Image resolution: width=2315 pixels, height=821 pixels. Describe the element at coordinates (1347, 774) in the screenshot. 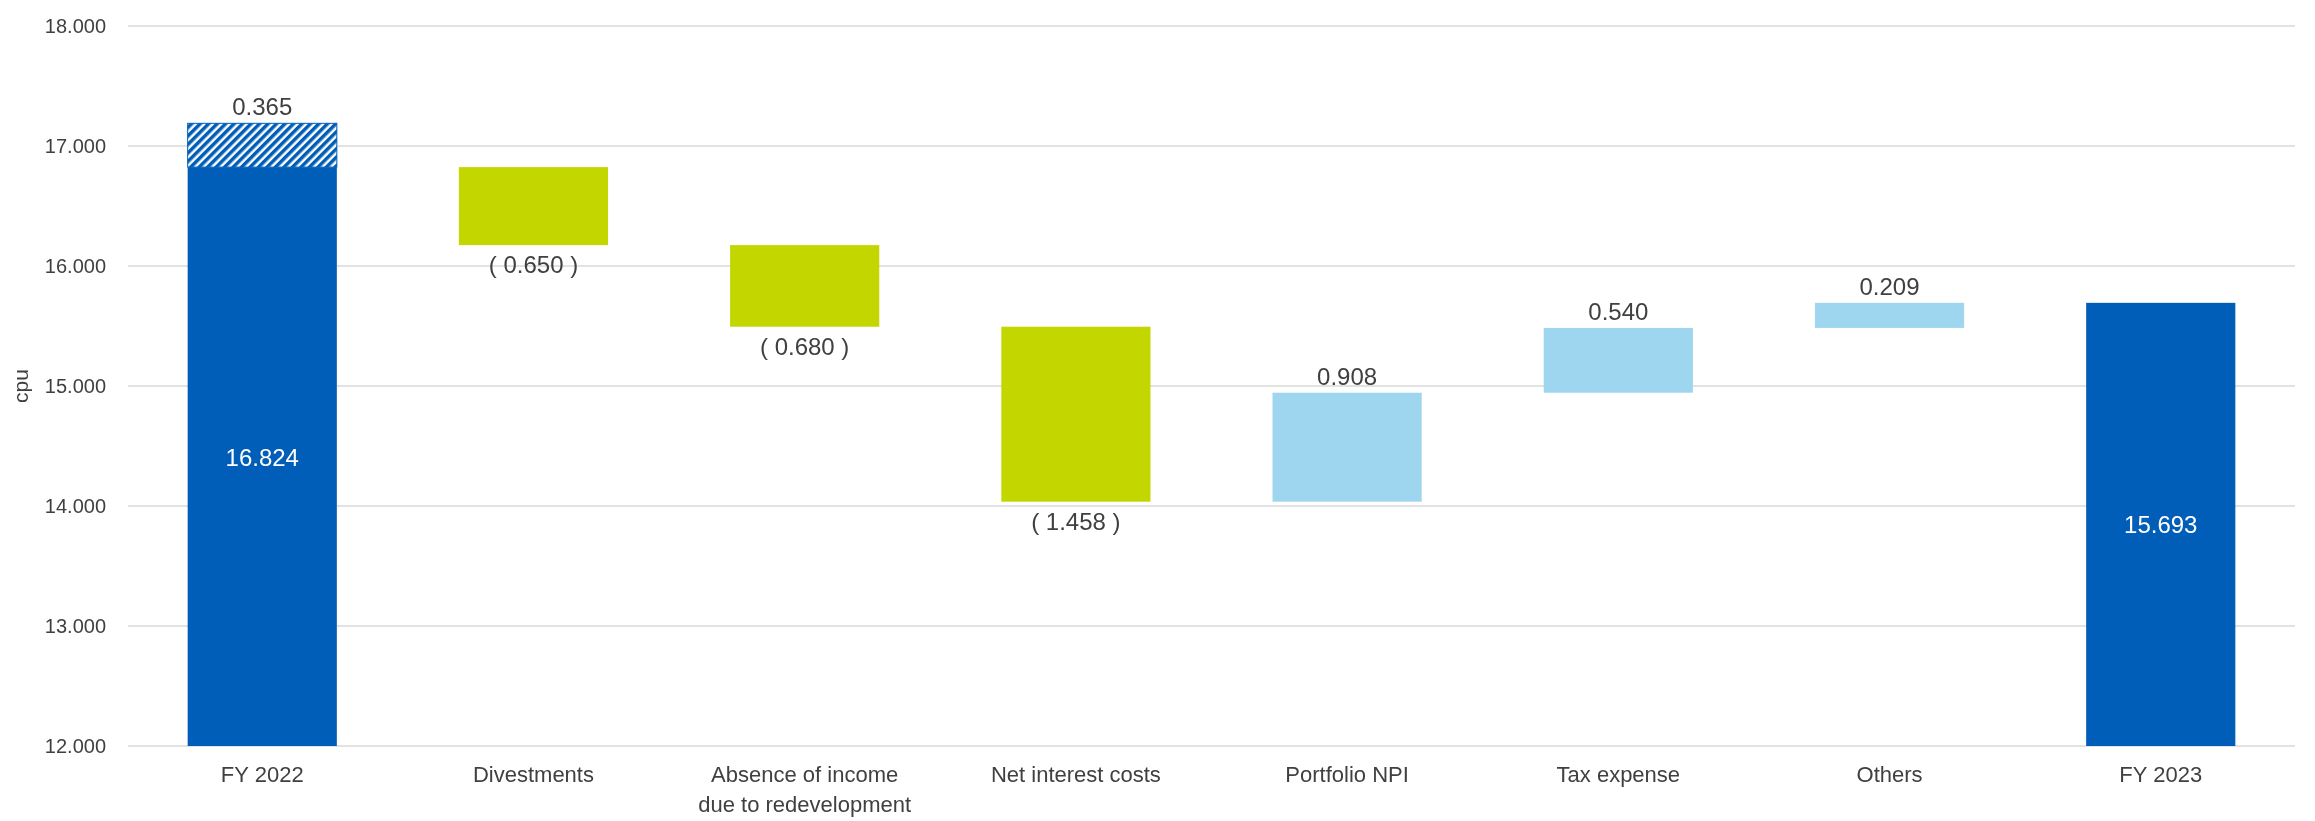

I see `x-tick-label: Portfolio NPI` at that location.